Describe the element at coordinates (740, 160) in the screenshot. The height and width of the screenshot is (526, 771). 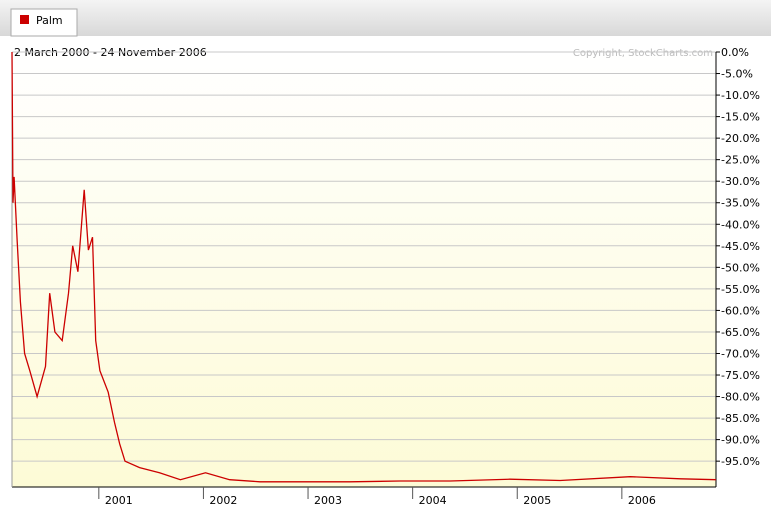
I see `y-tick-label: -25.0%` at that location.